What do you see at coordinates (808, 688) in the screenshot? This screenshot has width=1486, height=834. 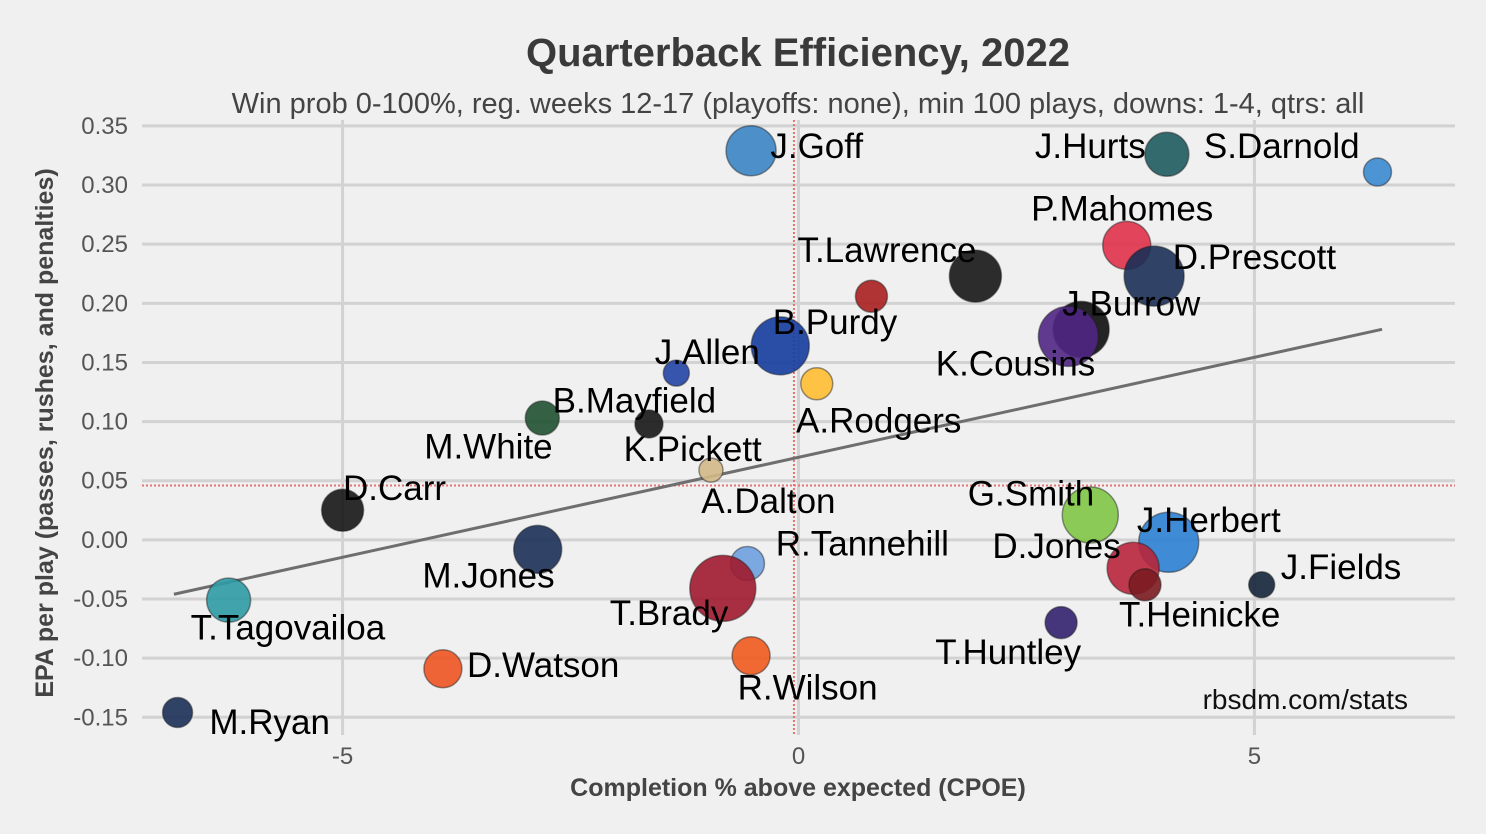 I see `qb-label: R.Wilson` at bounding box center [808, 688].